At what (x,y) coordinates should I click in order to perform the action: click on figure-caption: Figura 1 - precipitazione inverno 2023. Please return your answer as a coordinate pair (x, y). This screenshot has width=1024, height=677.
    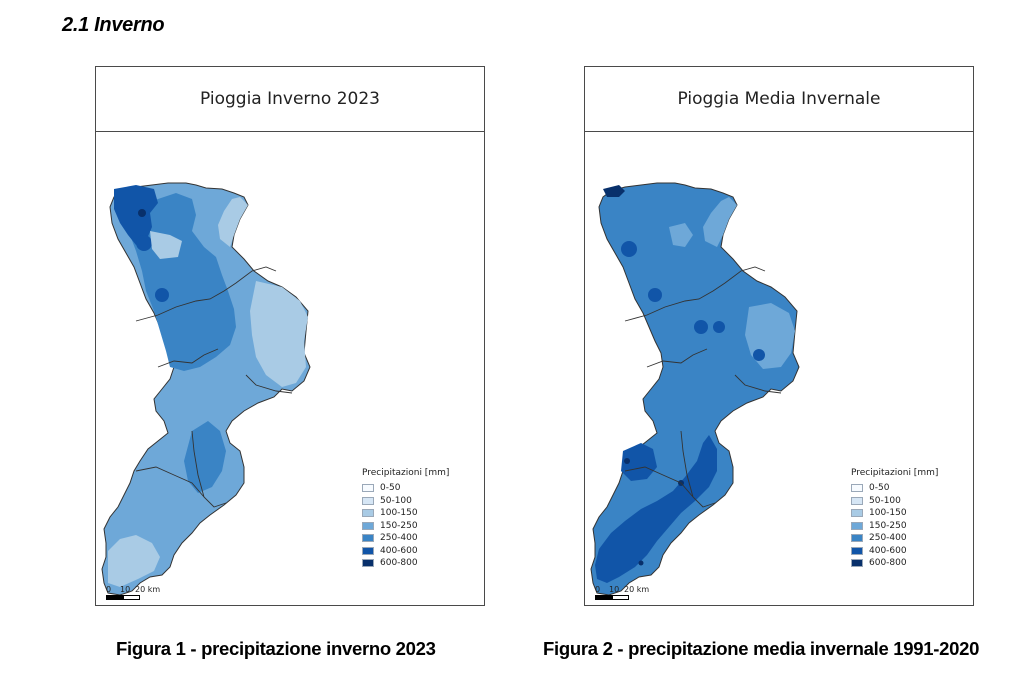
    Looking at the image, I should click on (276, 648).